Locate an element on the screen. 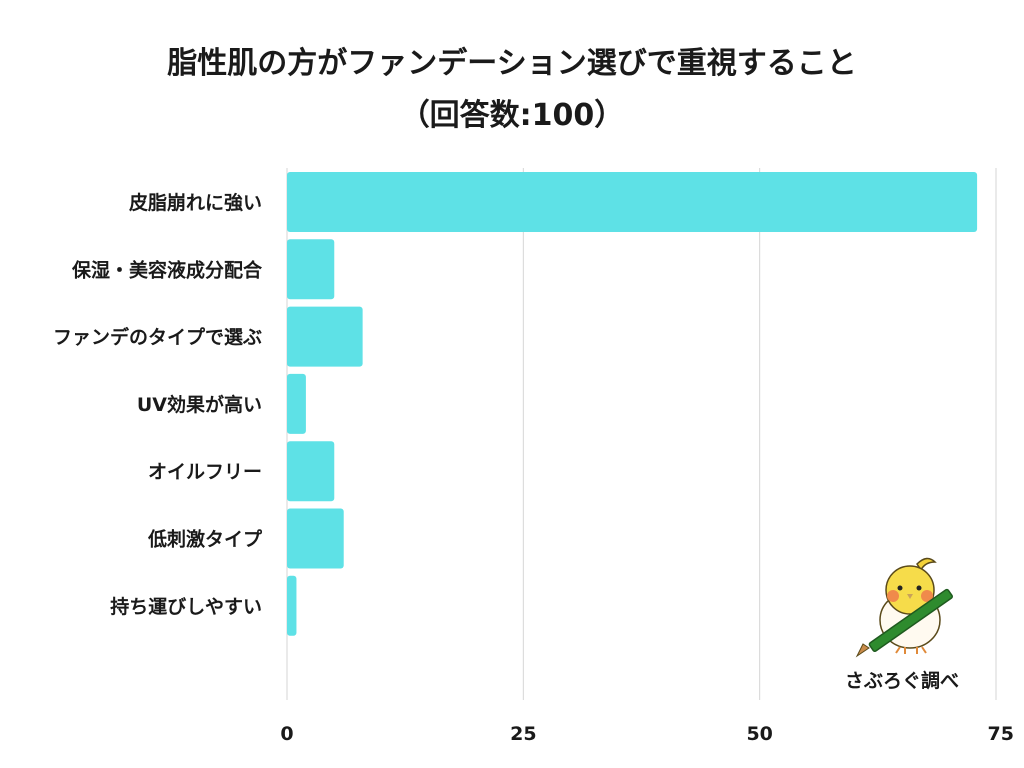 This screenshot has width=1024, height=768. source-label: さぶろぐ調べ is located at coordinates (902, 681).